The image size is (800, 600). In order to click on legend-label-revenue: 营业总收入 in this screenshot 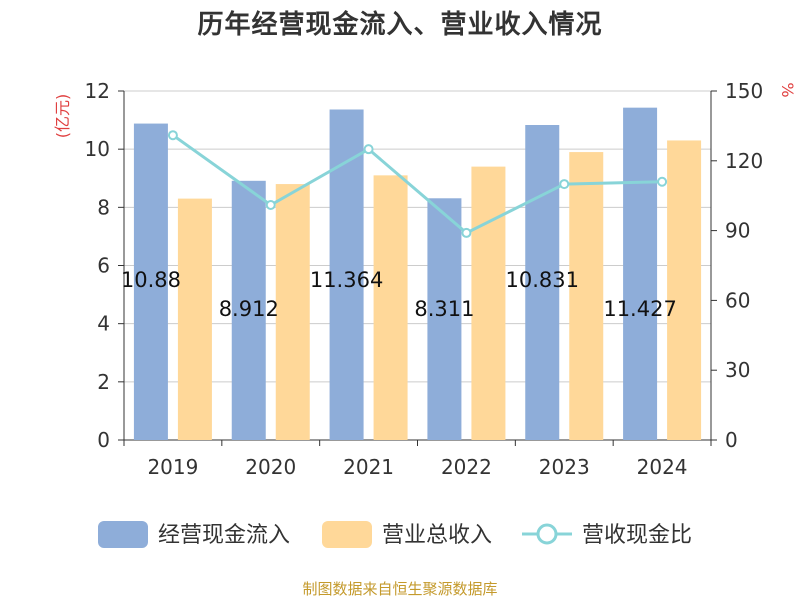, I will do `click(437, 535)`.